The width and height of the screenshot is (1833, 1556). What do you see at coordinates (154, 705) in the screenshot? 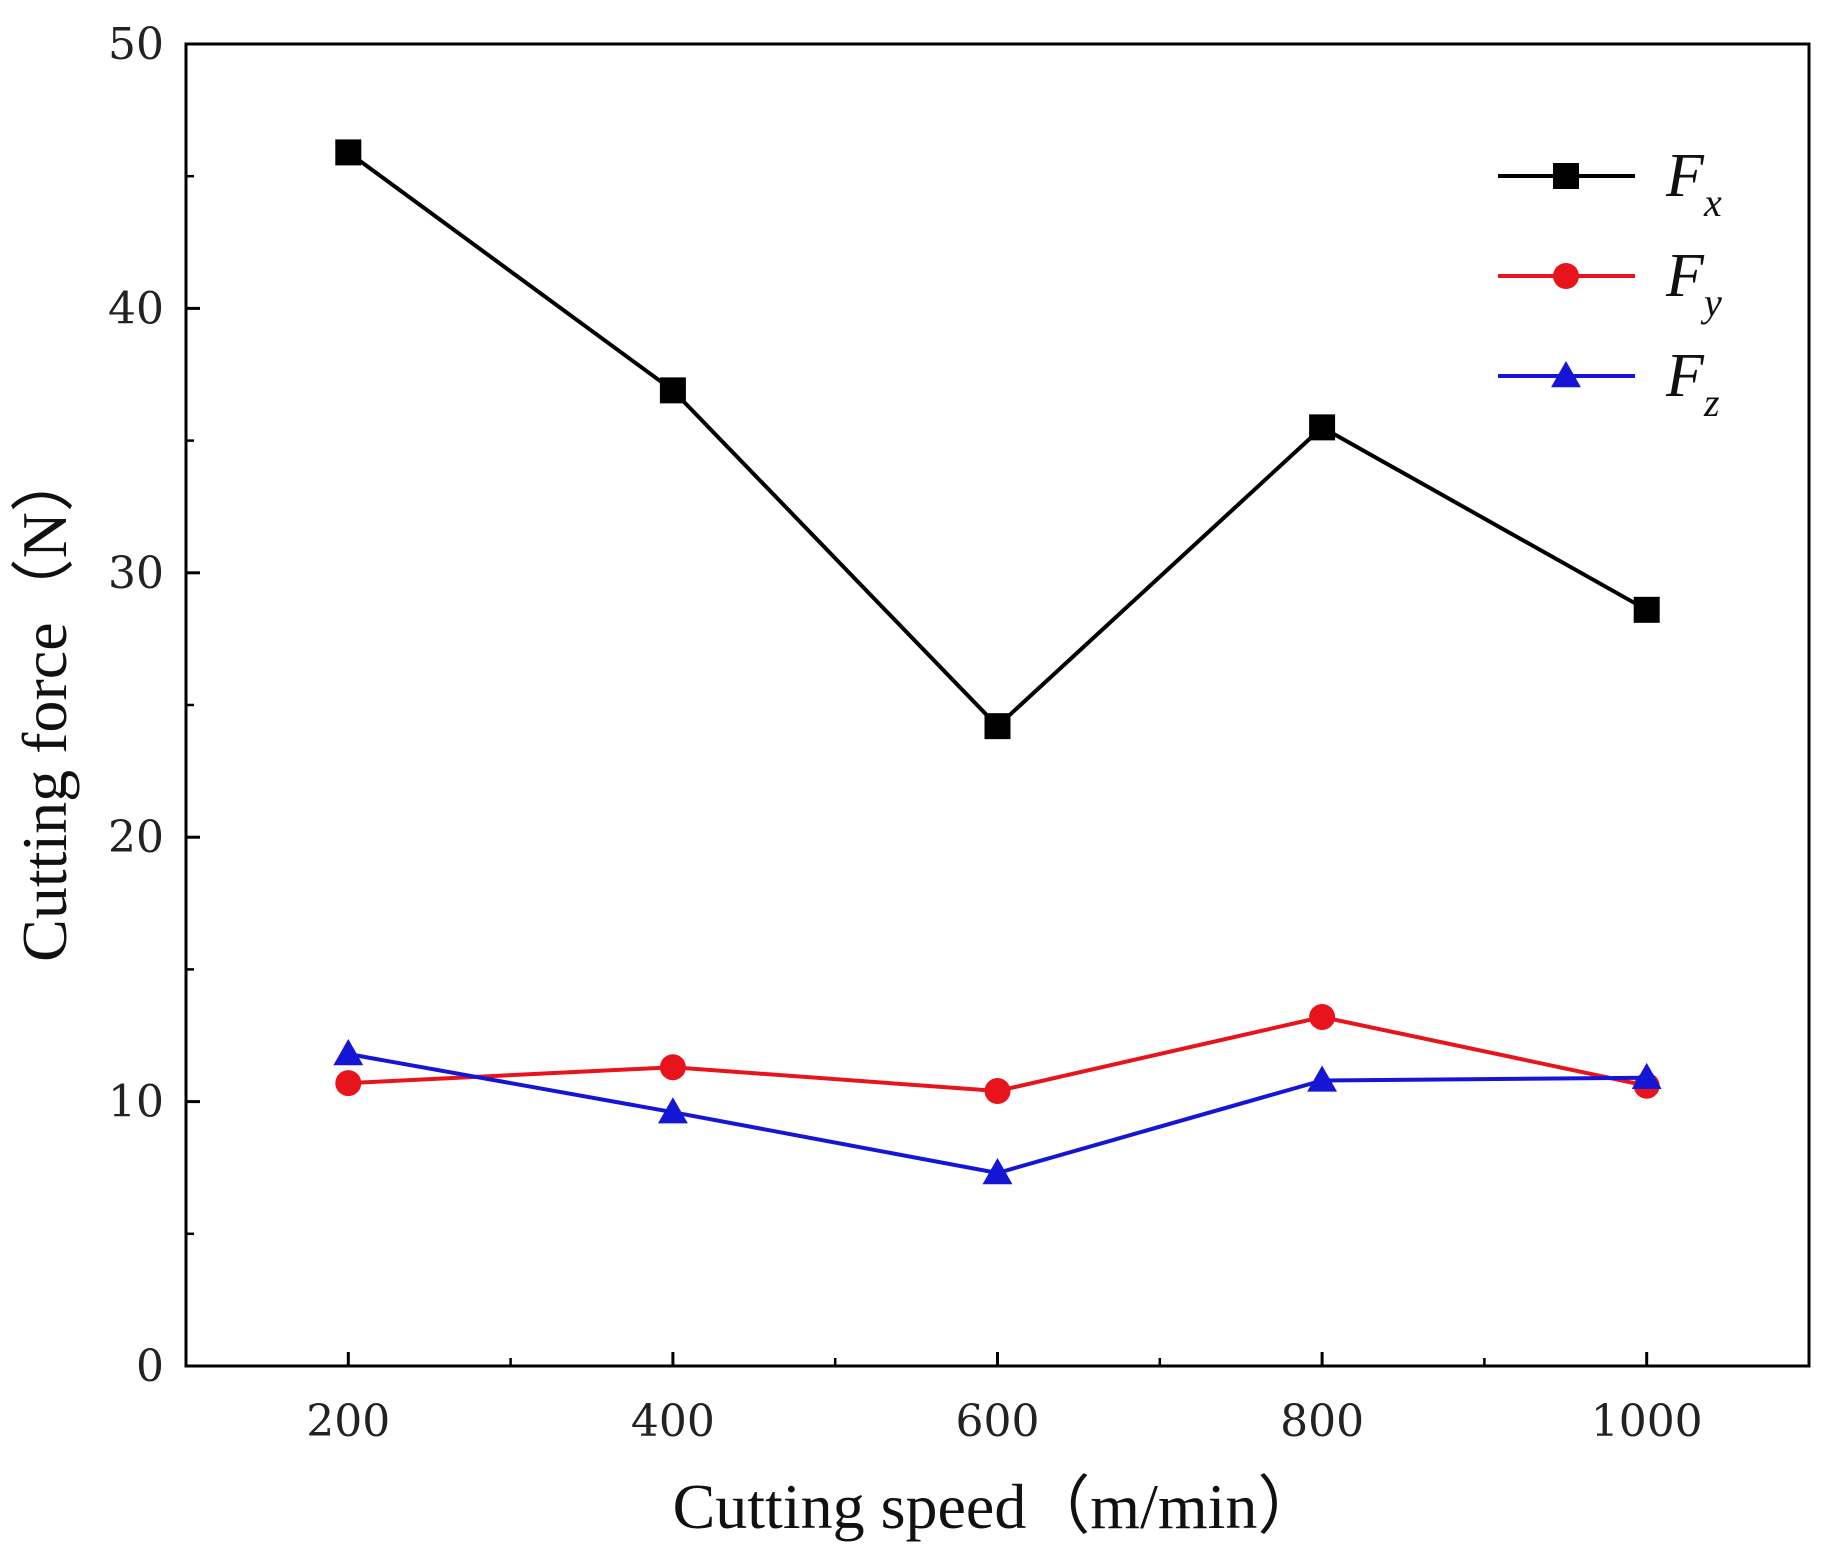
I see `y-axis-ticks: 0 10 20 30 40 50` at bounding box center [154, 705].